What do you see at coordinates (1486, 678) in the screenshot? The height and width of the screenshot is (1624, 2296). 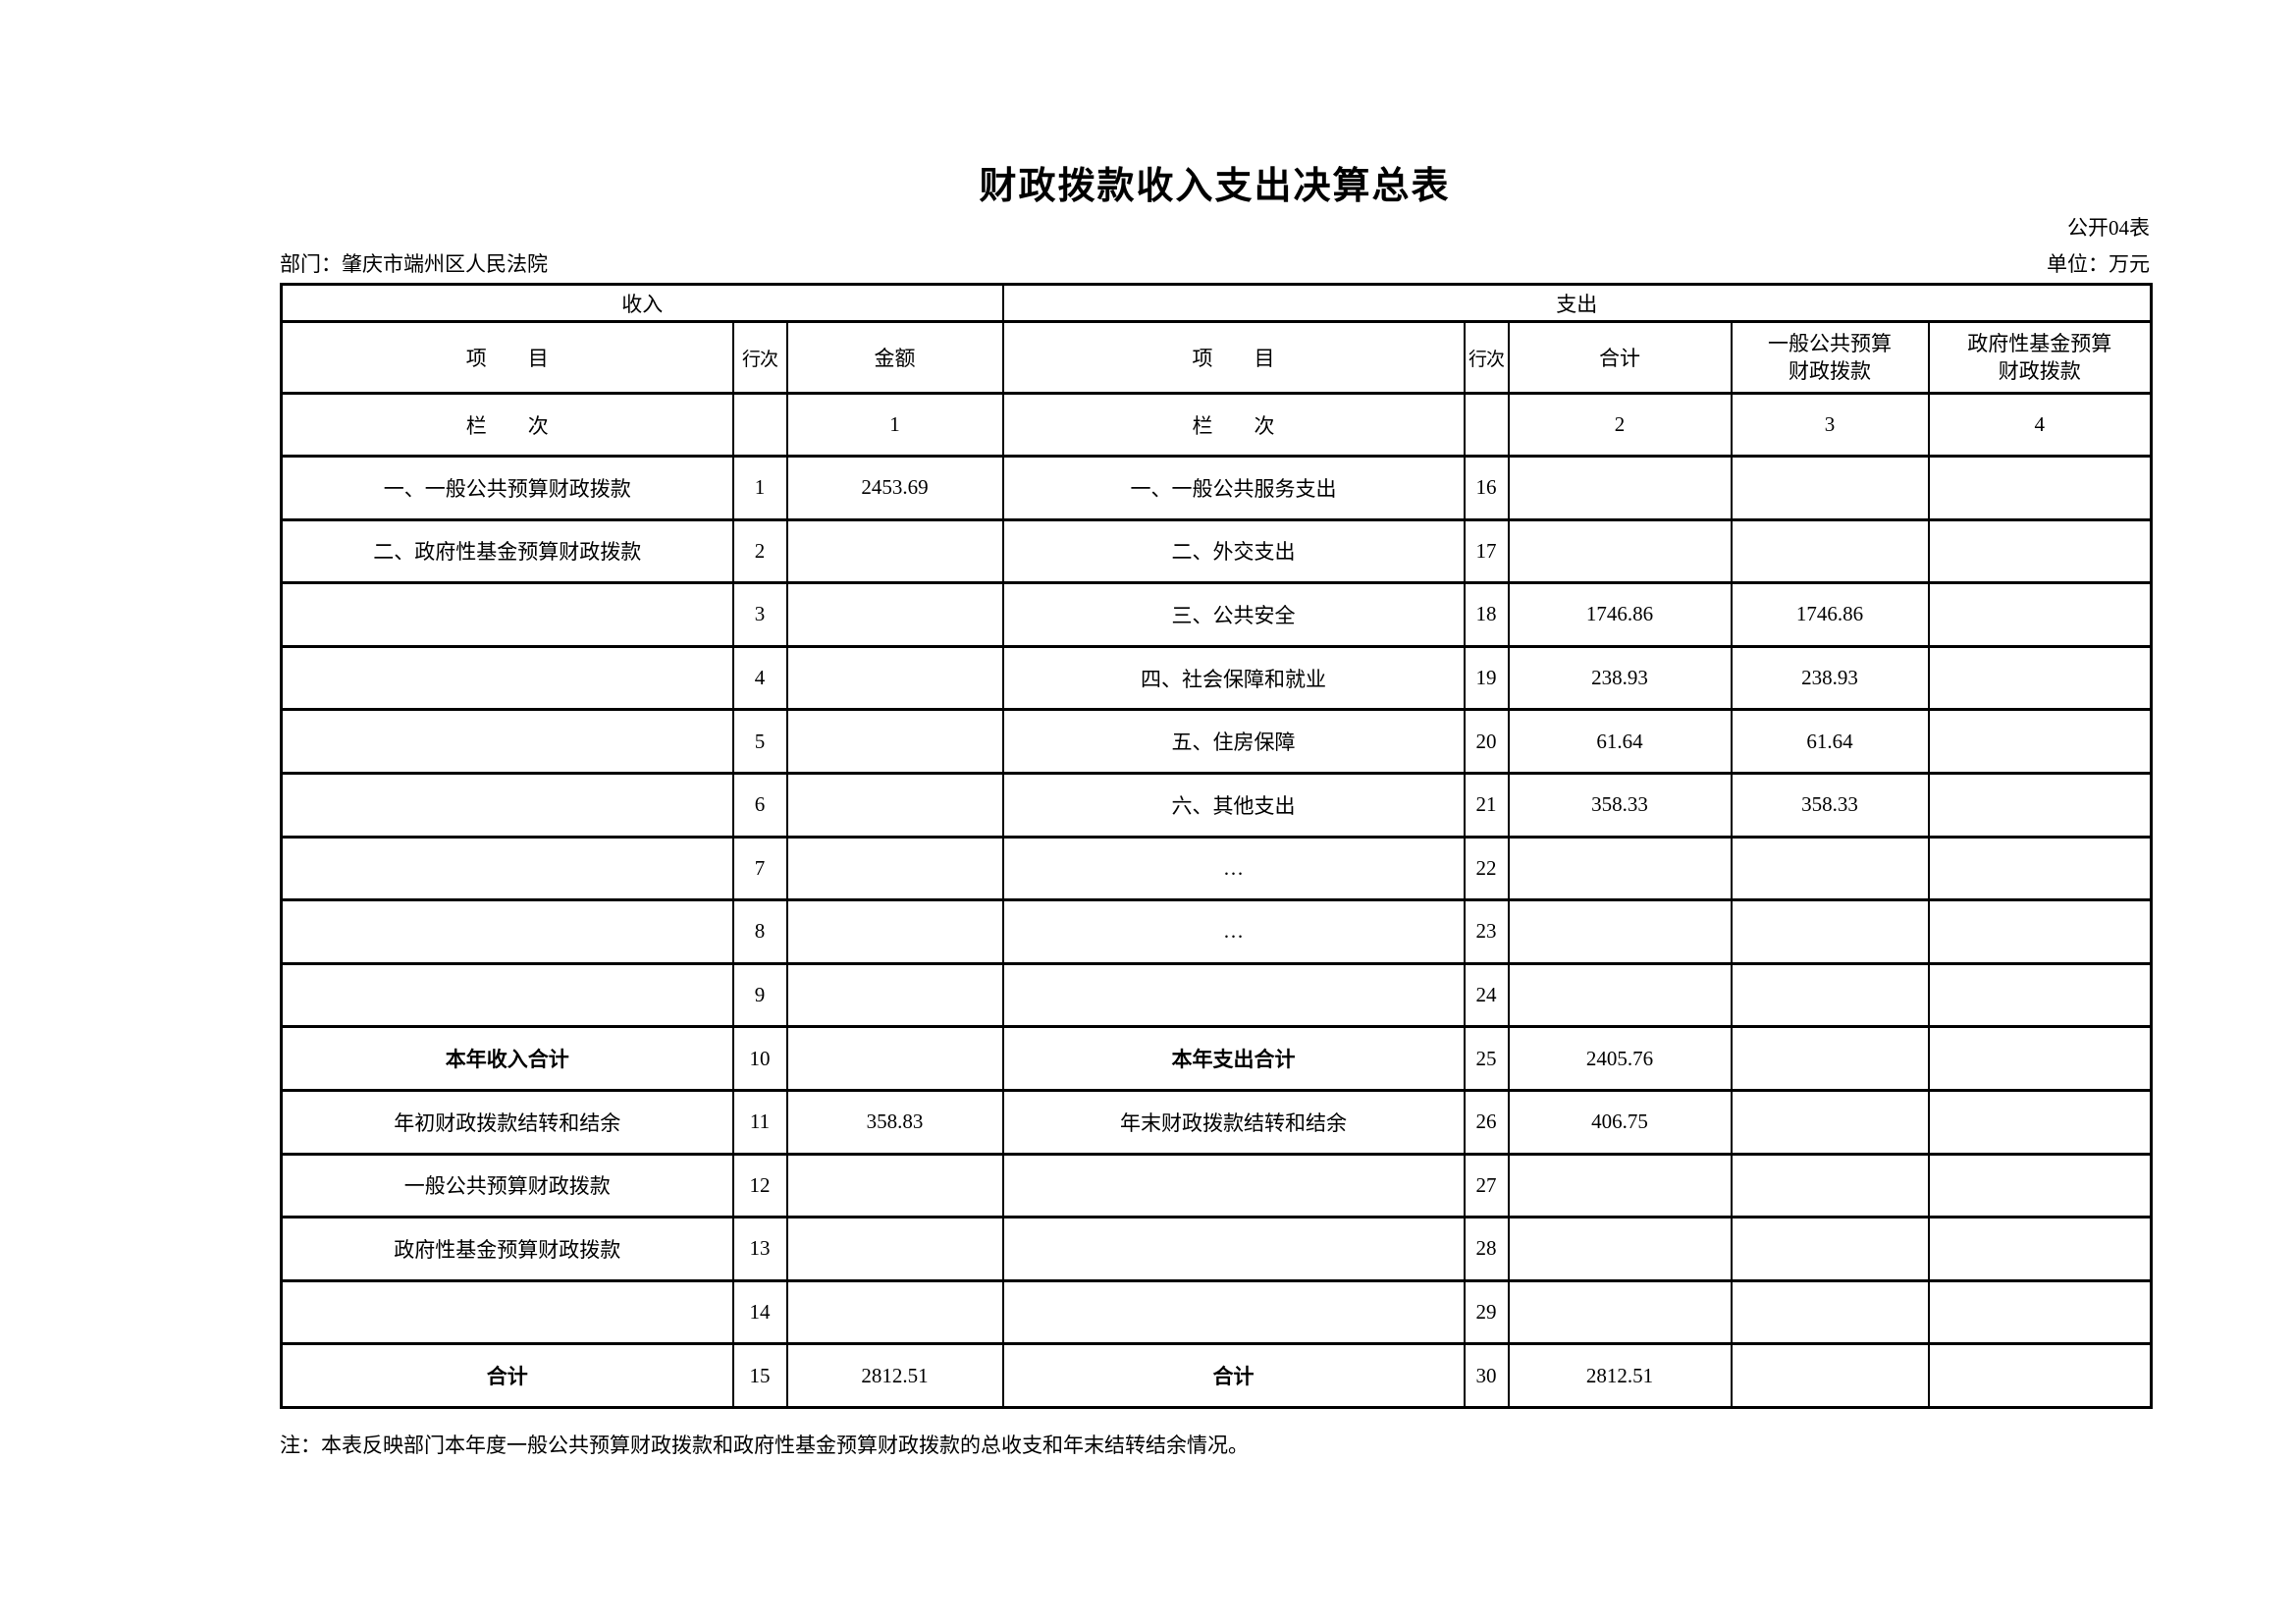 I see `expense-line-cell: 19` at bounding box center [1486, 678].